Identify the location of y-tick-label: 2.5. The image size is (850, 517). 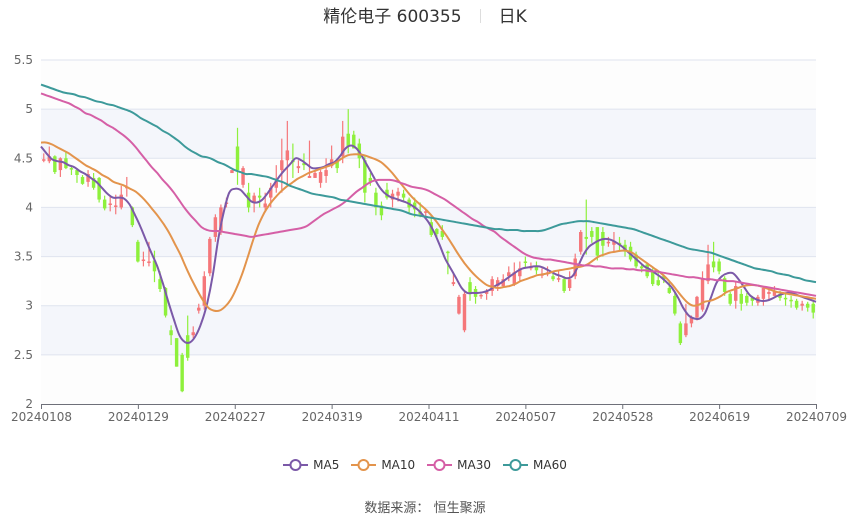
(23, 355).